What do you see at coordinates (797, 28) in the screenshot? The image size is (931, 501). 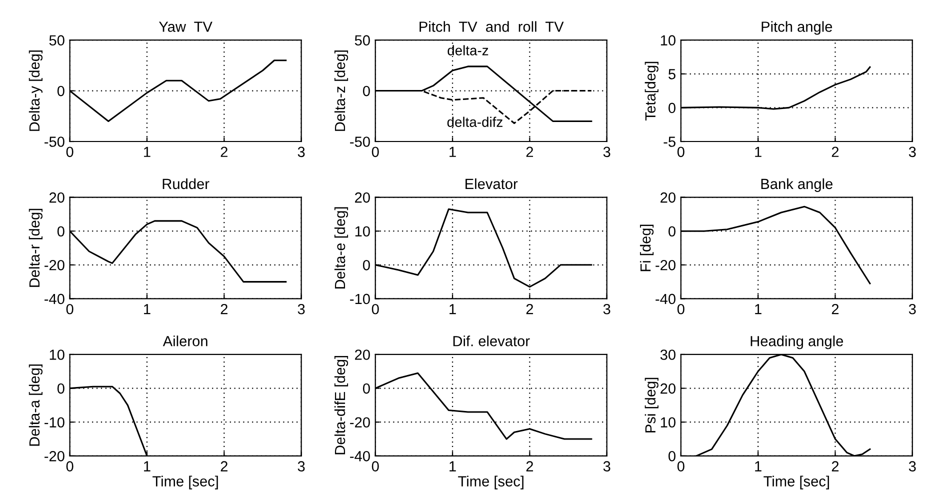 I see `chart-title: Pitch angle` at bounding box center [797, 28].